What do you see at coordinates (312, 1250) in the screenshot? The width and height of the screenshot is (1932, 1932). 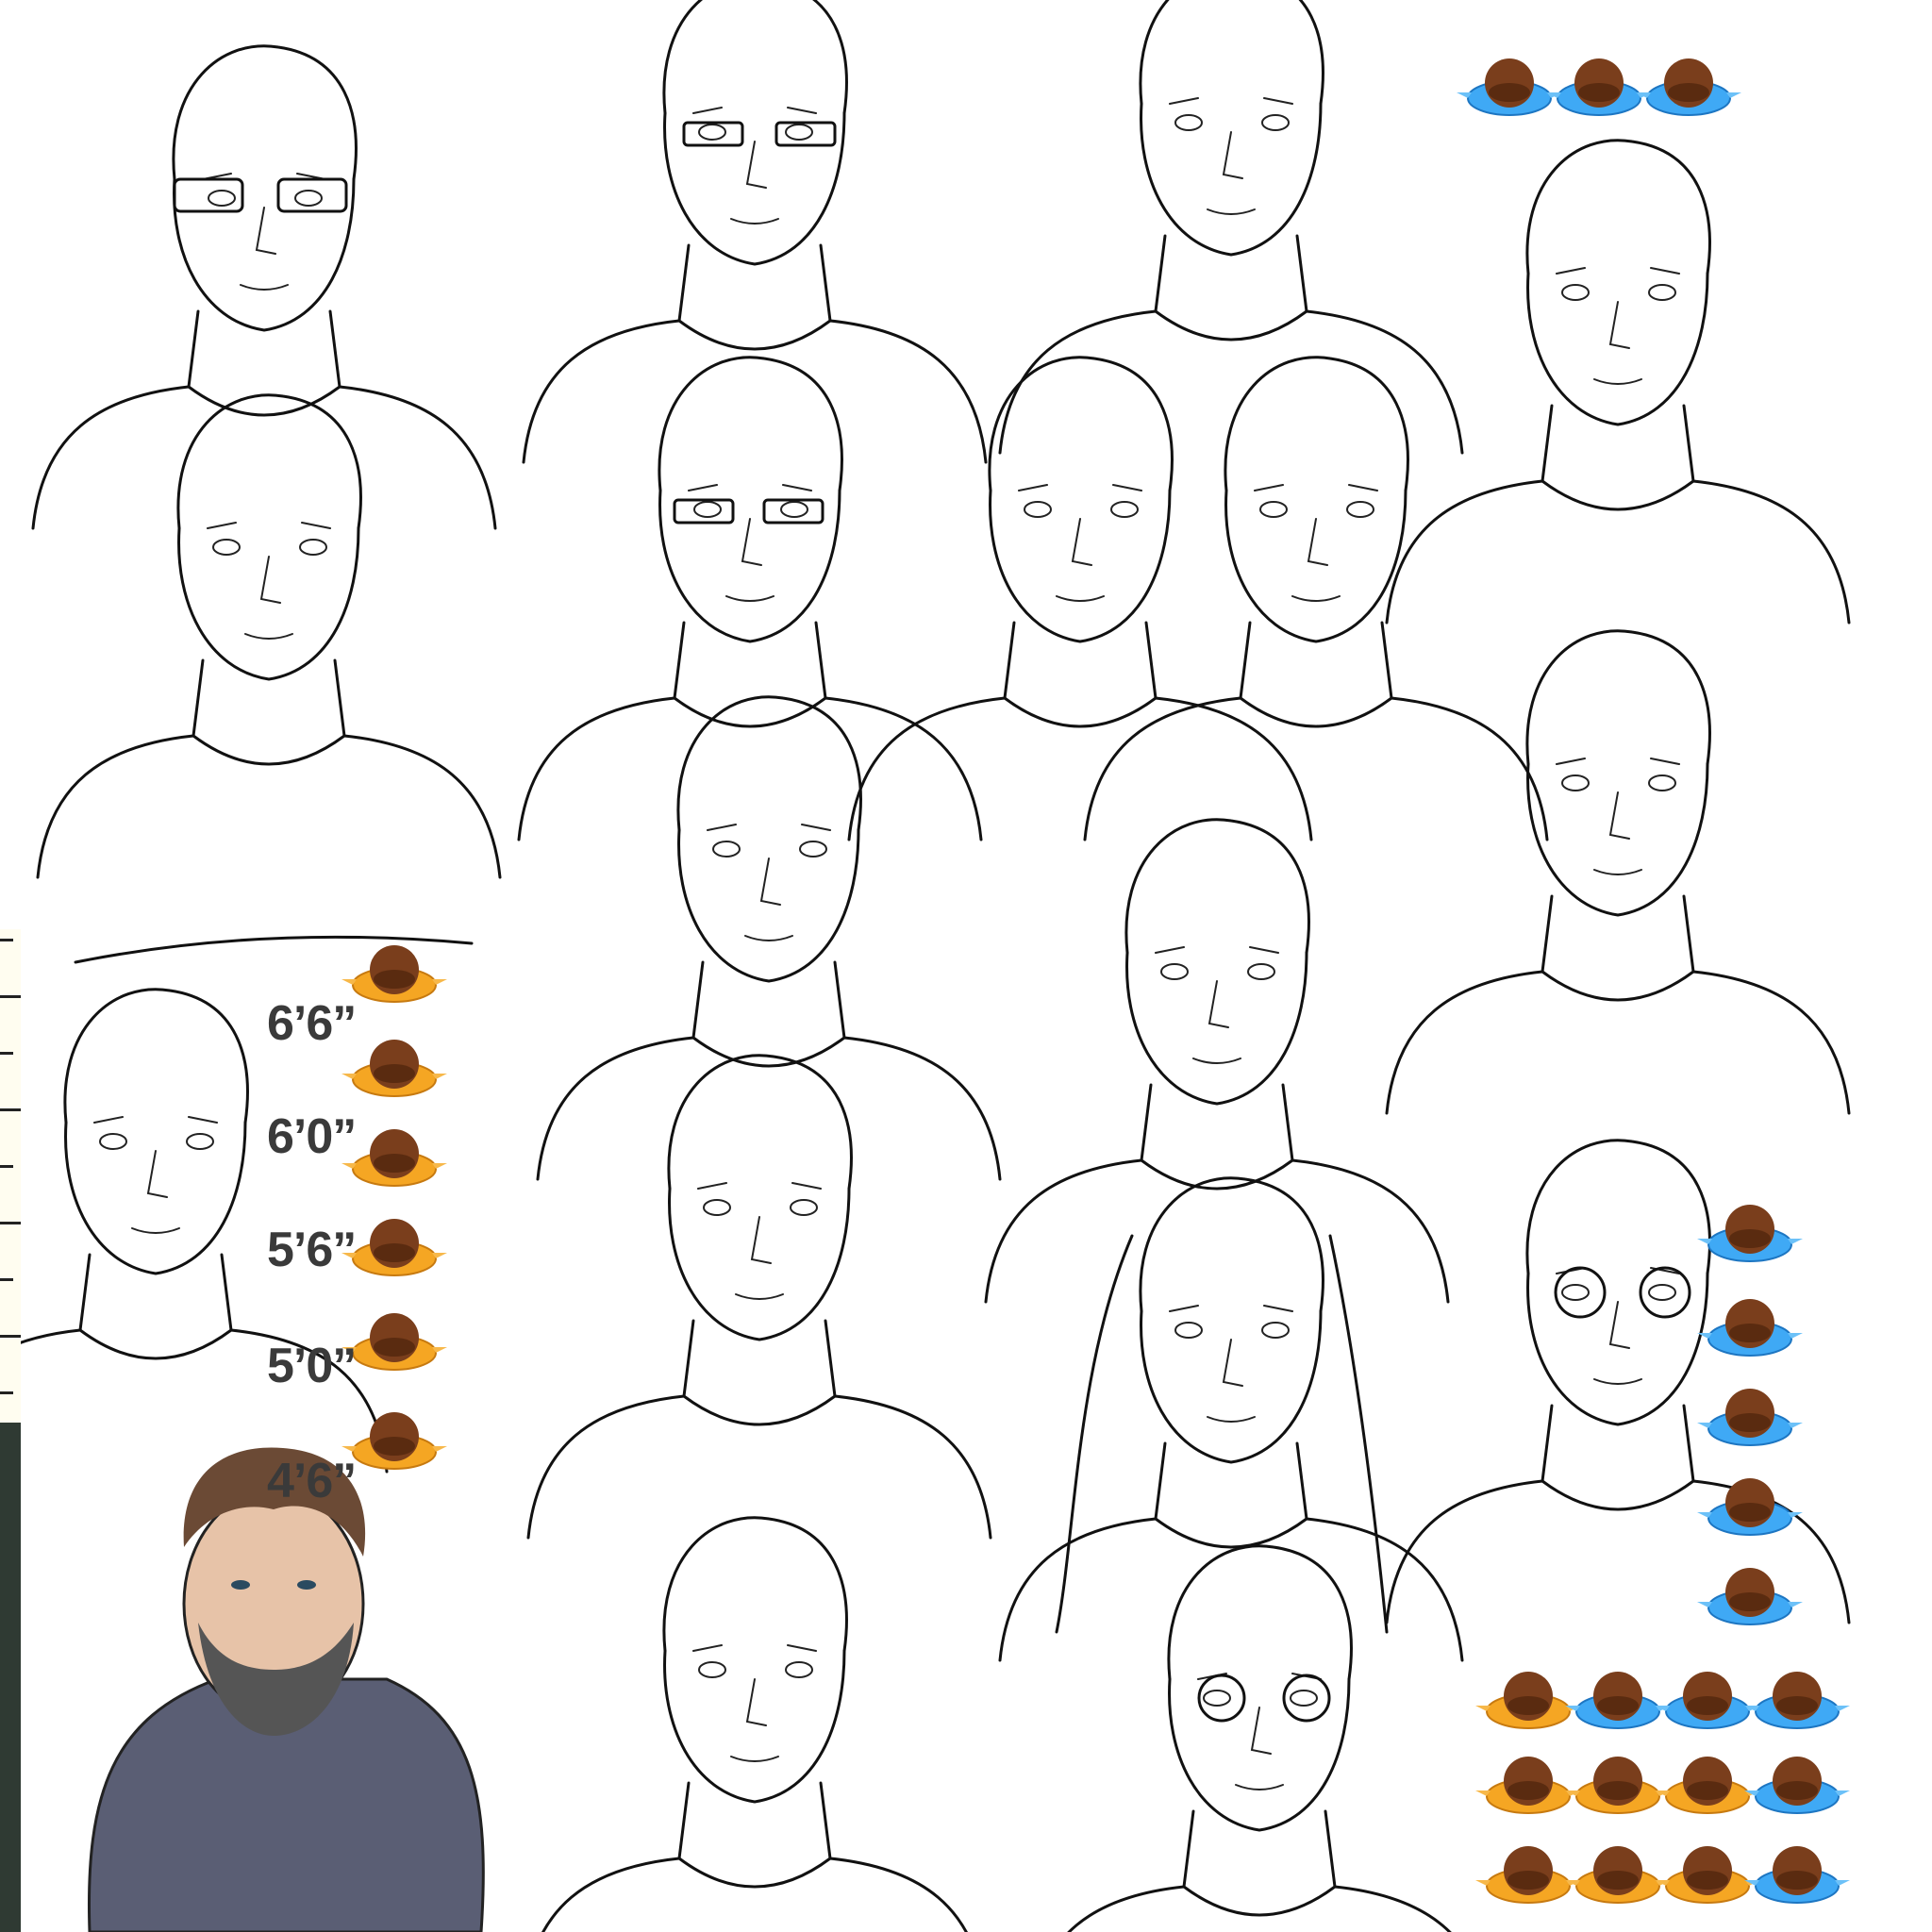 I see `height-label-5-6: 5’6”` at bounding box center [312, 1250].